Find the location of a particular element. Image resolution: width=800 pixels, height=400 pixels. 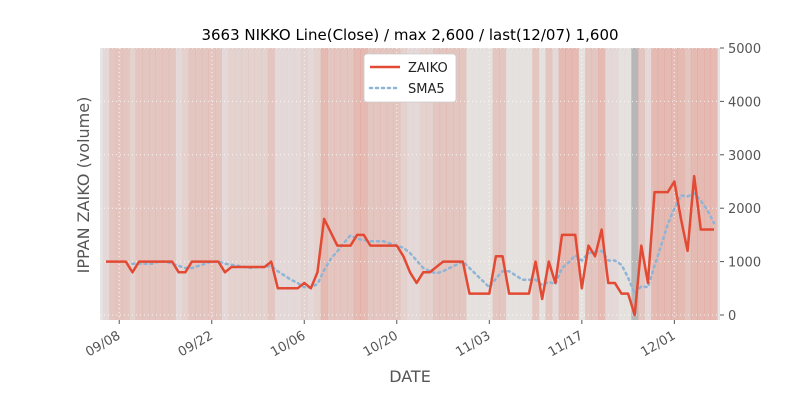

x-tick-label: 09/22 is located at coordinates (196, 344).